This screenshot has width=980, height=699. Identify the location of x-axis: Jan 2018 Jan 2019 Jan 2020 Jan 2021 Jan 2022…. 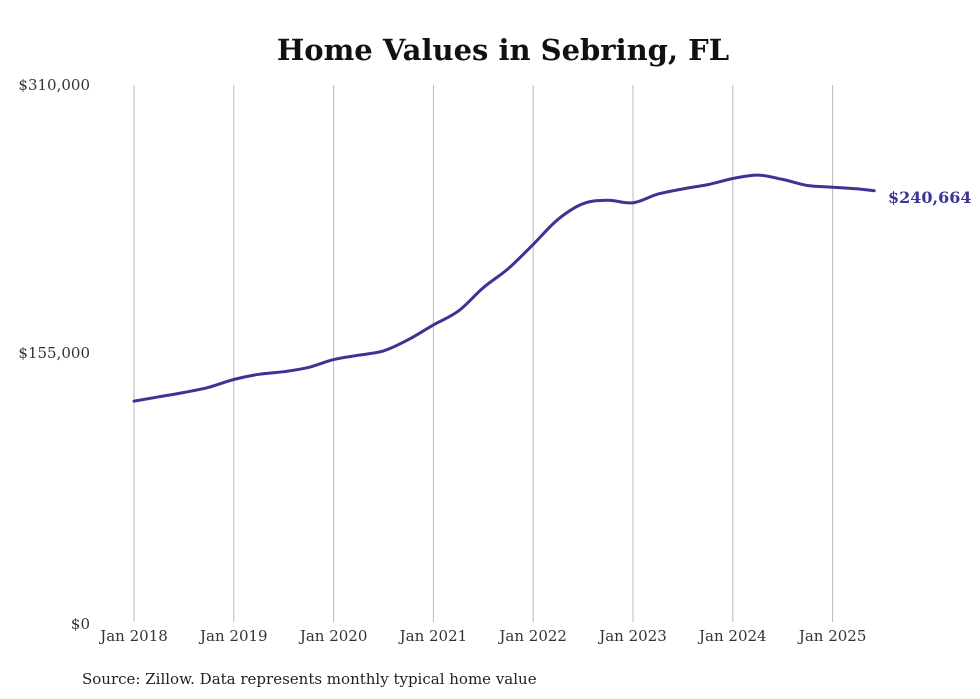
(482, 636).